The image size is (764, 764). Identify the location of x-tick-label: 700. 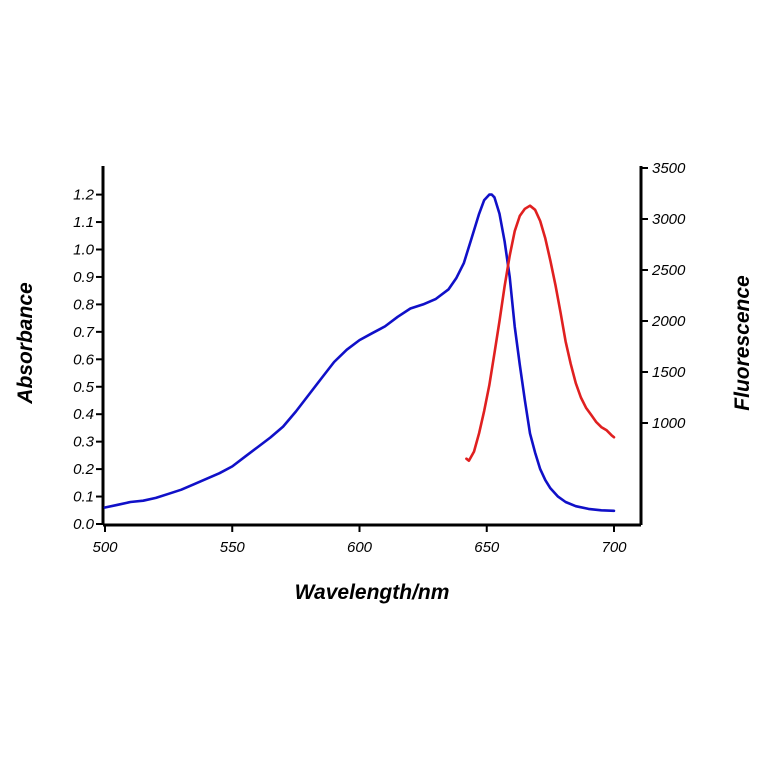
(614, 547).